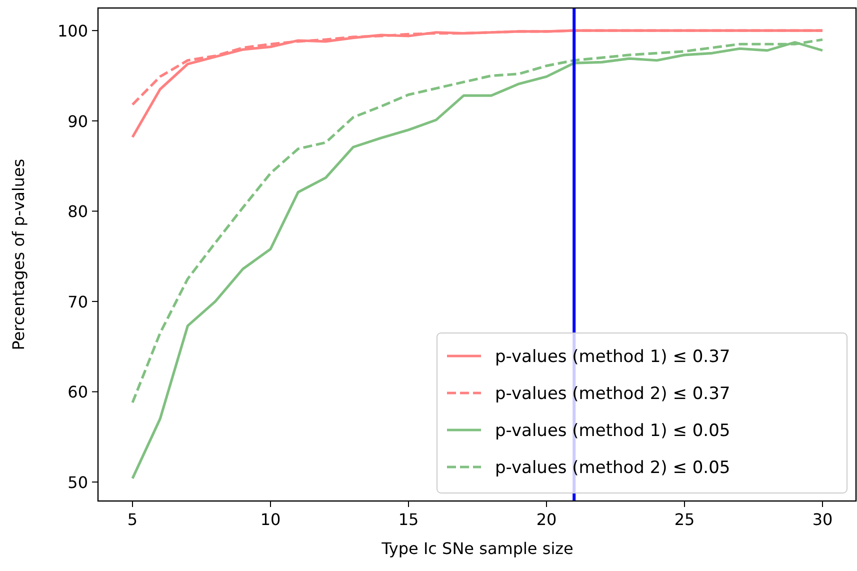 This screenshot has height=571, width=857. I want to click on y-tick-label: 70, so click(78, 302).